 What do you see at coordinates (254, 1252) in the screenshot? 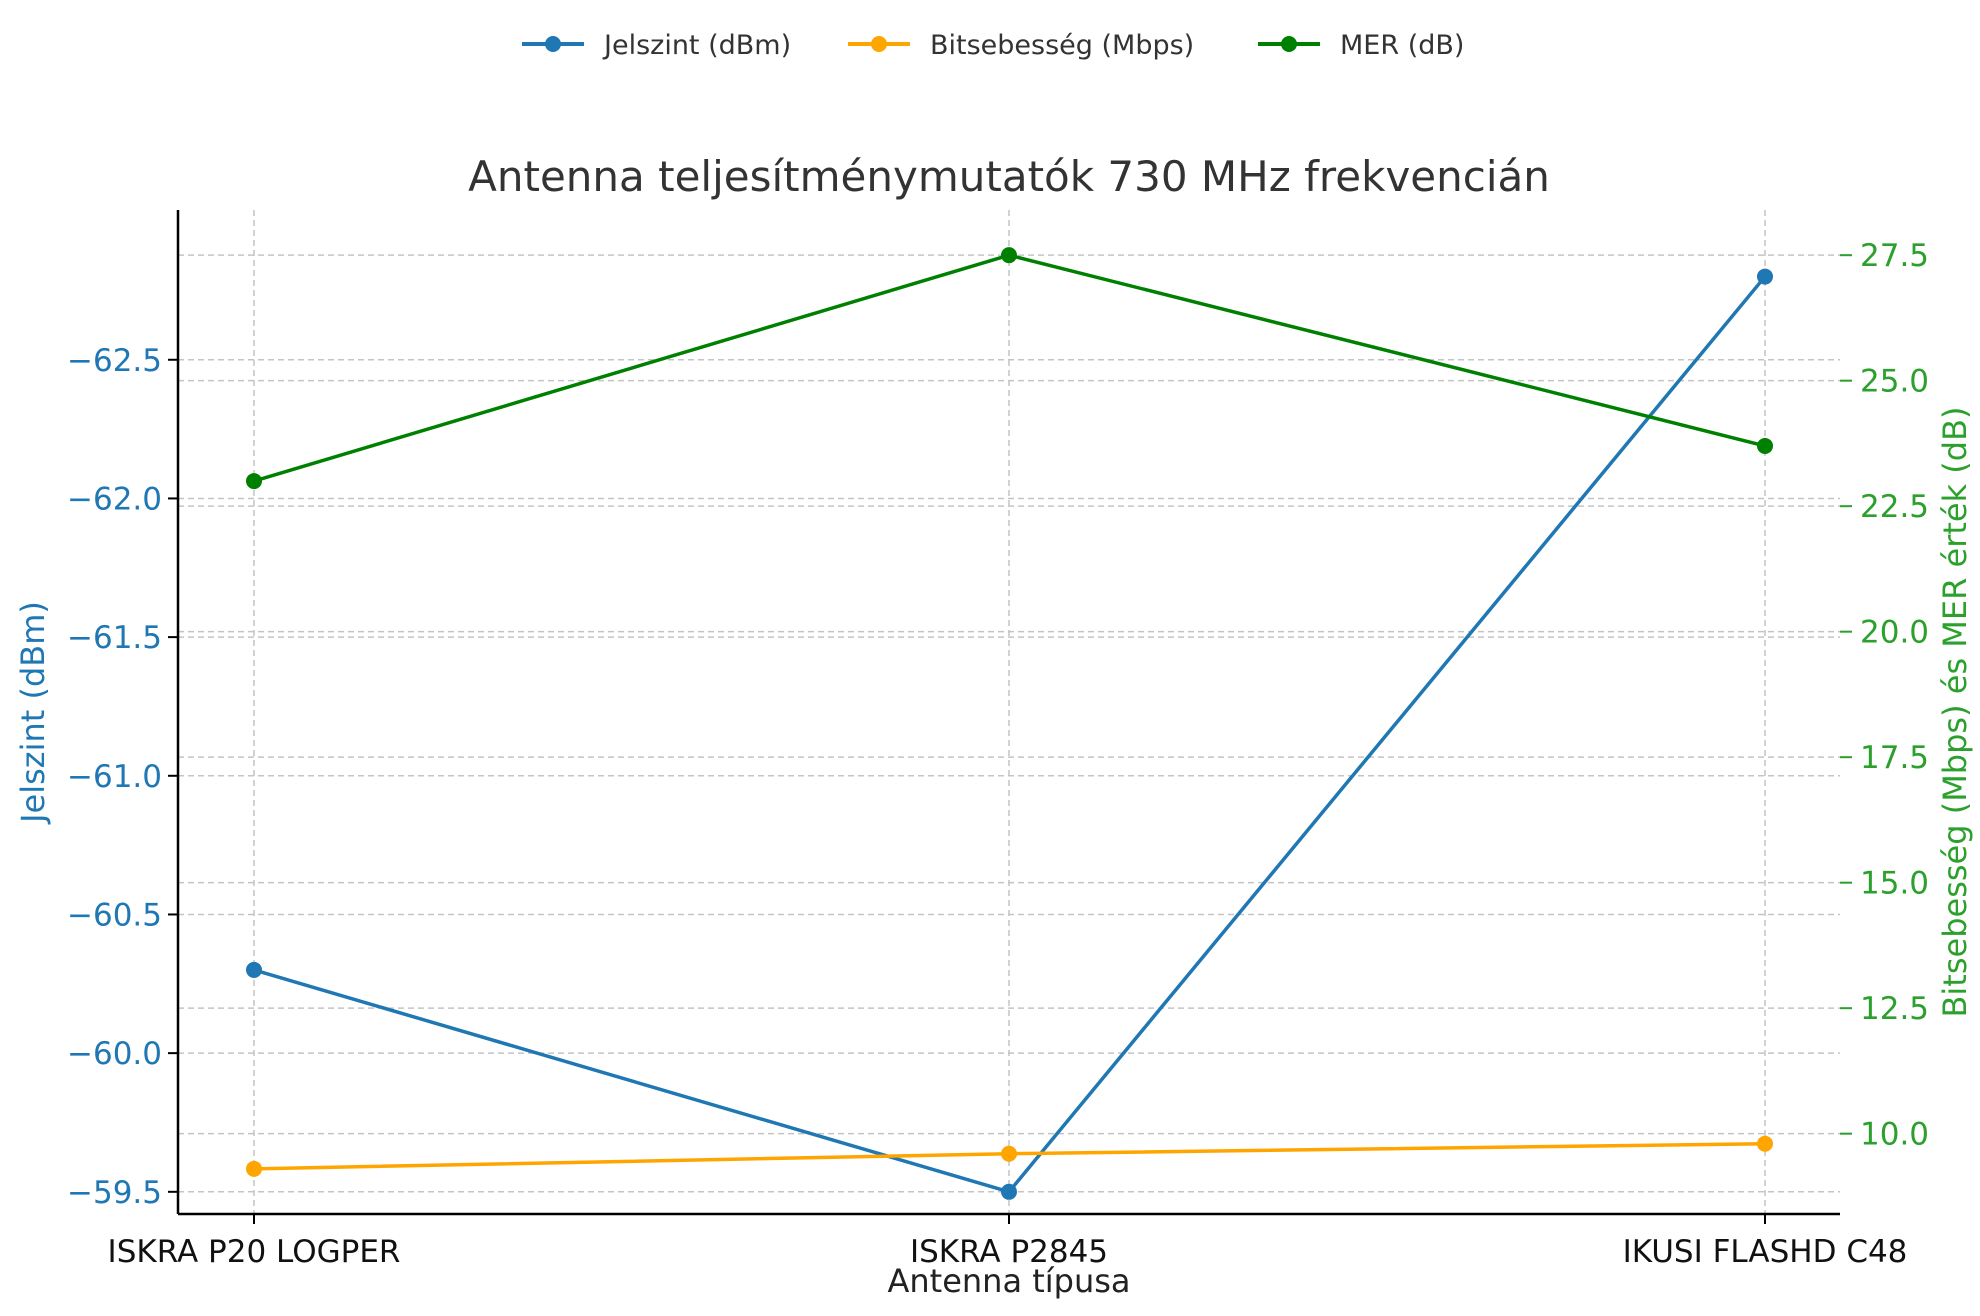
I see `x-tick-label: ISKRA P20 LOGPER` at bounding box center [254, 1252].